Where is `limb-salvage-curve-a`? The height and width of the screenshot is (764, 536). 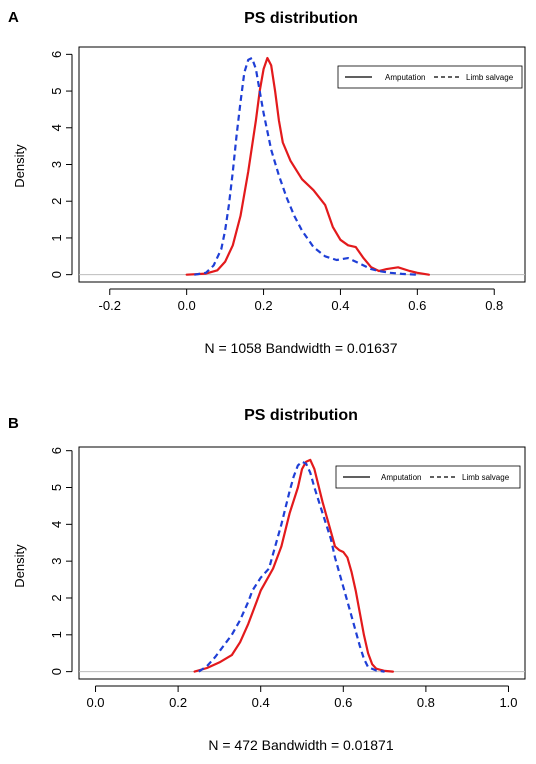 limb-salvage-curve-a is located at coordinates (306, 166).